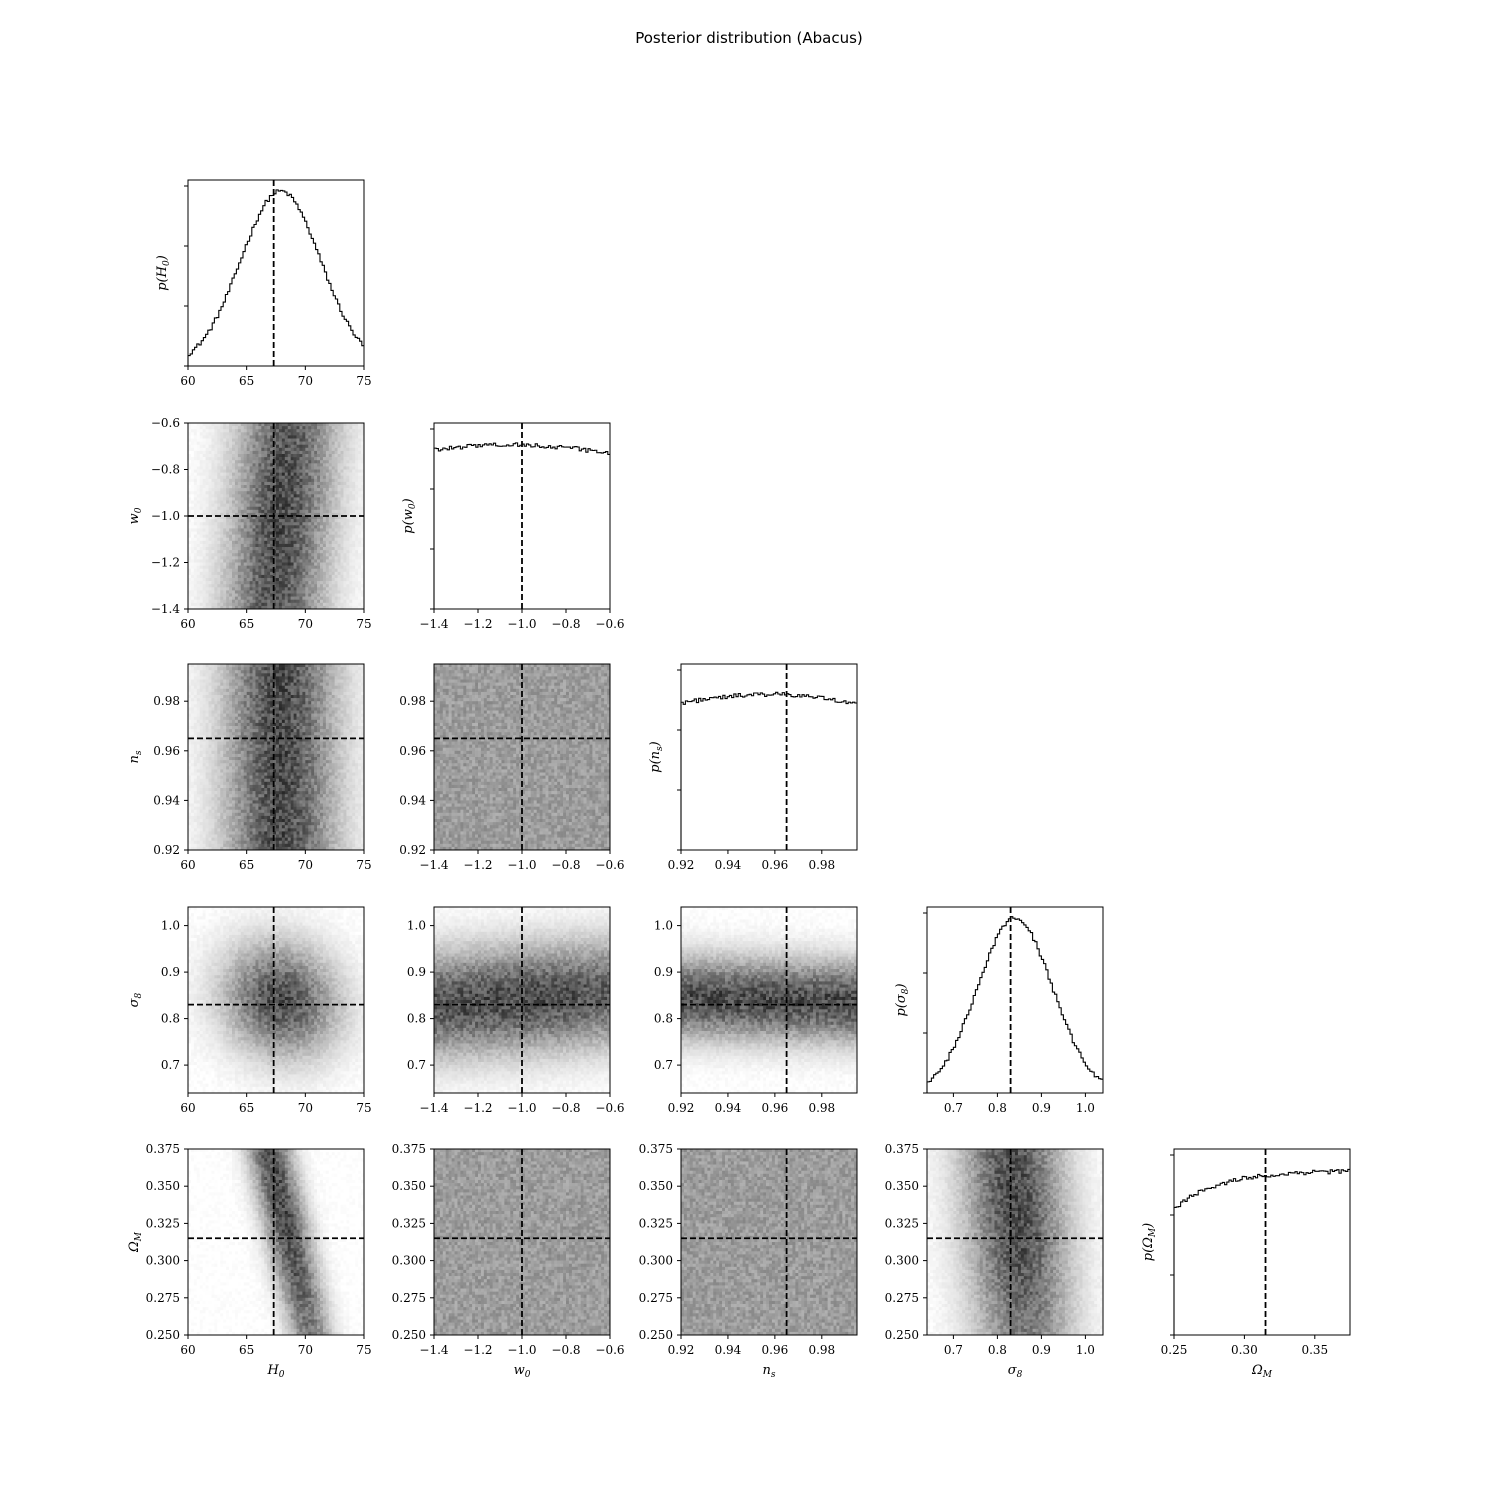  I want to click on panel-w0-H0: −1.4 −1.2 −1.0 −0.8 −0.6 w0 60 65 70 75, so click(249, 523).